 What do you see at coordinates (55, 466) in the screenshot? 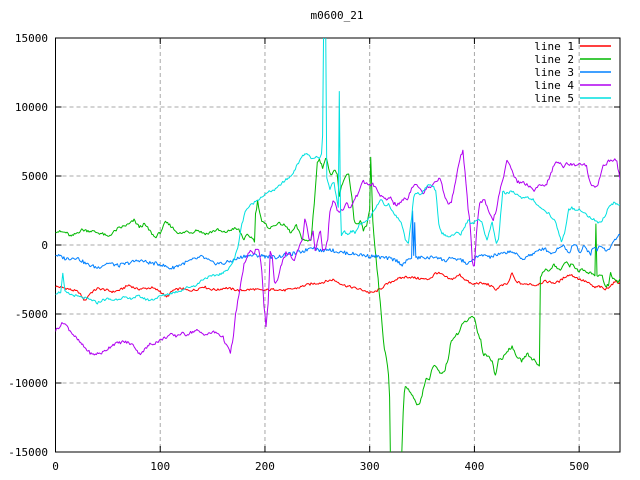
I see `x-tick-label: 0` at bounding box center [55, 466].